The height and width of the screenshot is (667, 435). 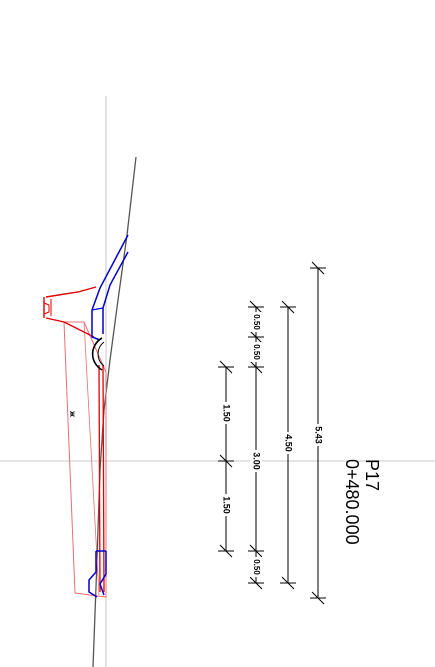 I want to click on curb-arc, so click(x=97, y=354).